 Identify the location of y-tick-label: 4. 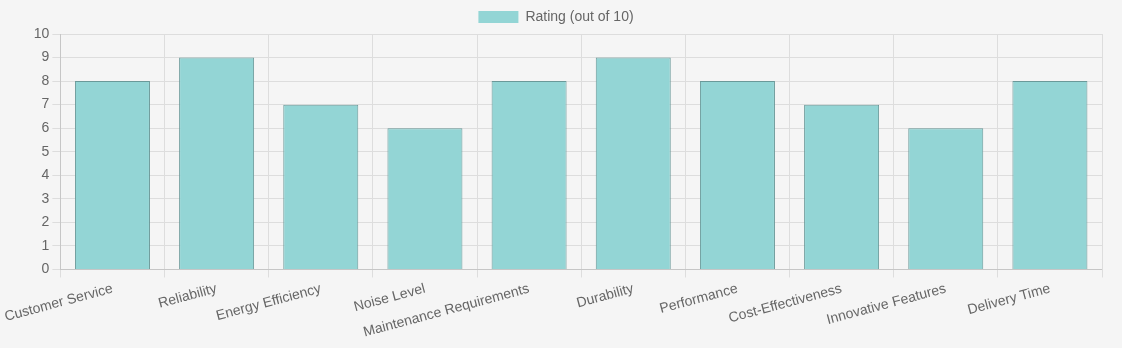
(45, 174).